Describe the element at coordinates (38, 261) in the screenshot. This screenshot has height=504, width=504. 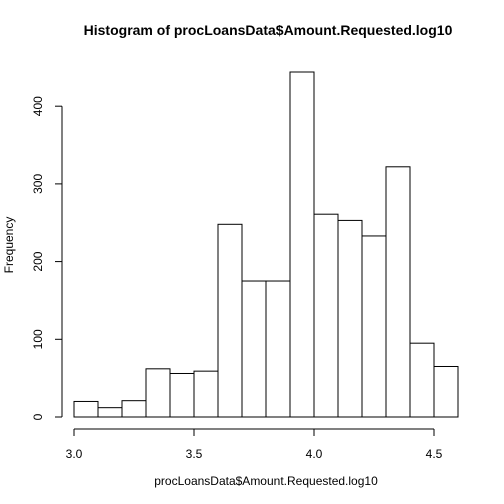
I see `y-tick-label: 200` at that location.